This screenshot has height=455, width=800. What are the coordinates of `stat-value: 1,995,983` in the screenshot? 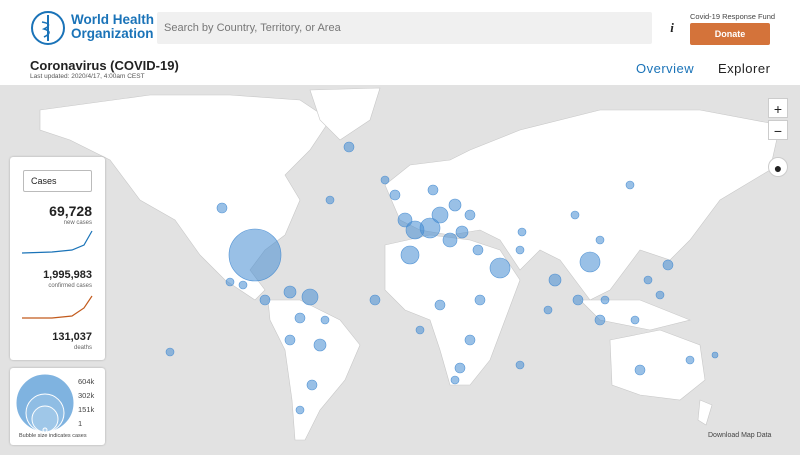 It's located at (67, 275).